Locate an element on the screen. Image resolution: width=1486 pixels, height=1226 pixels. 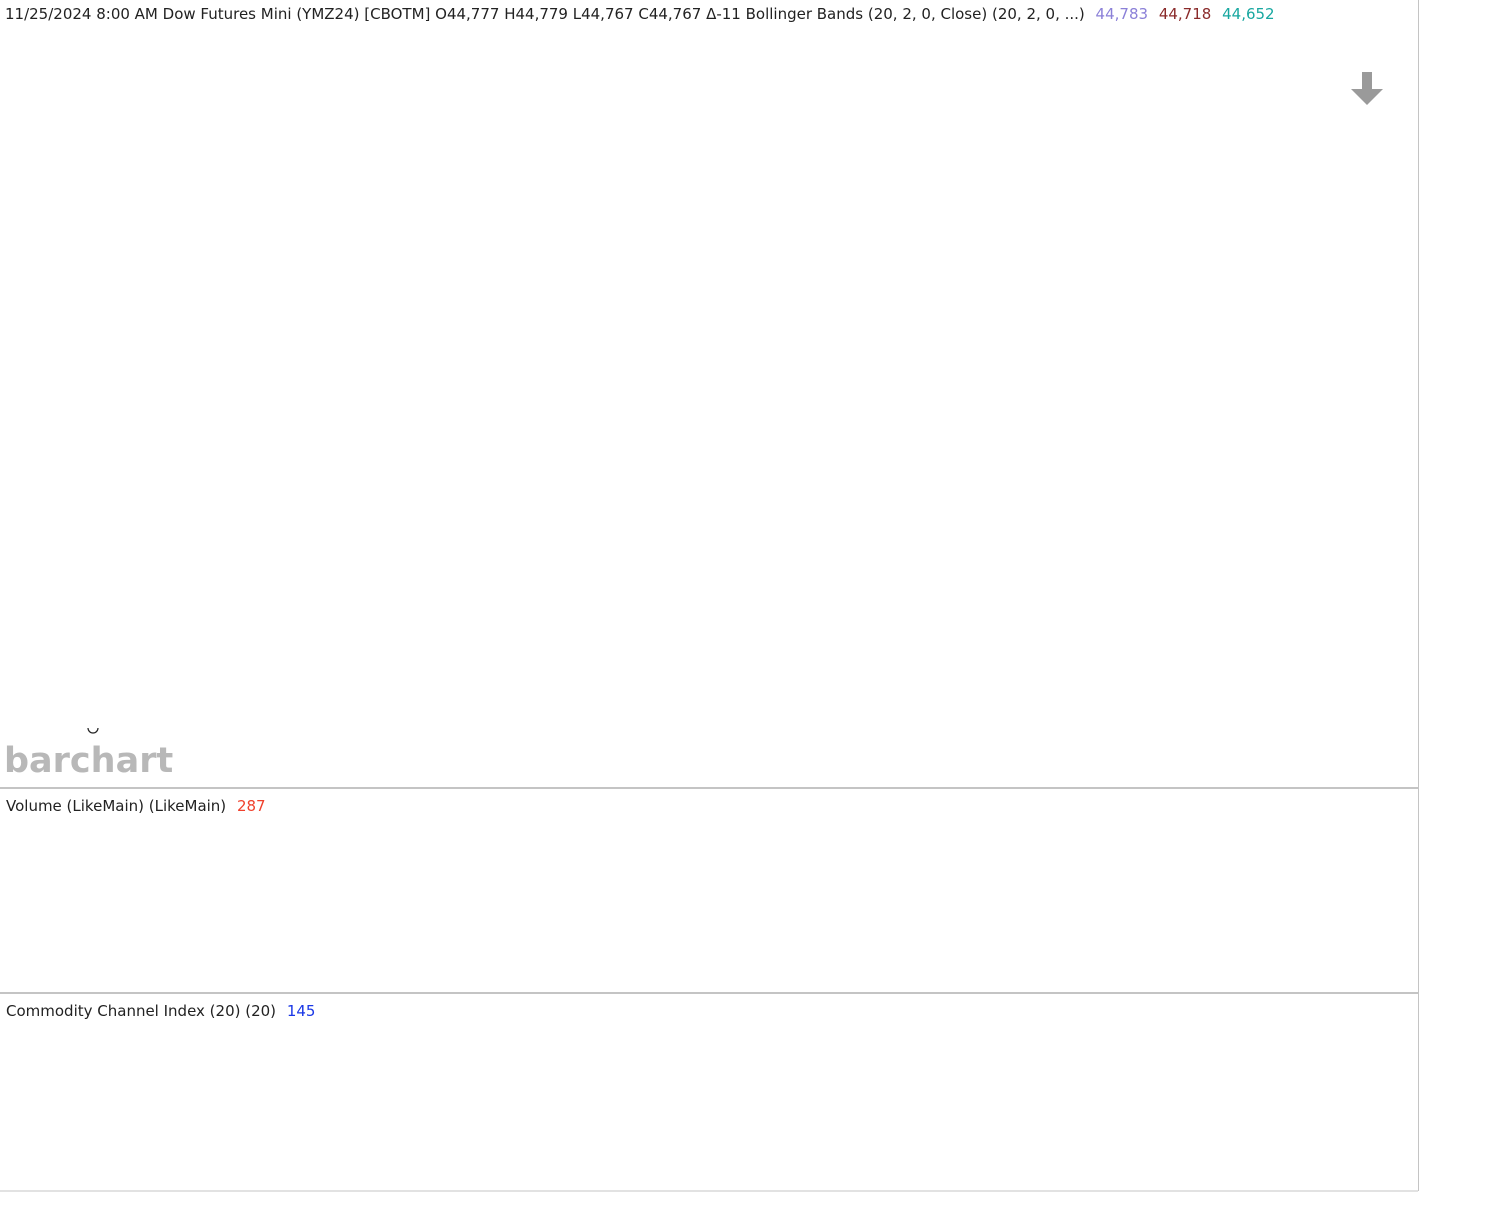
volume-header: Volume (LikeMain) (LikeMain) 287 is located at coordinates (136, 806).